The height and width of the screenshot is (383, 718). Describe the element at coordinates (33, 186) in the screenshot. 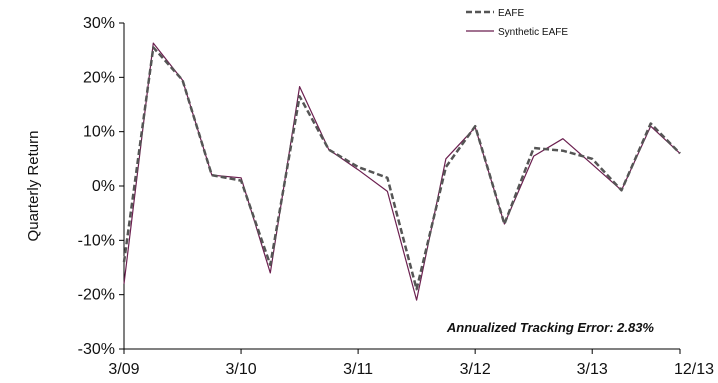

I see `y-axis-title: Quarterly Return` at that location.